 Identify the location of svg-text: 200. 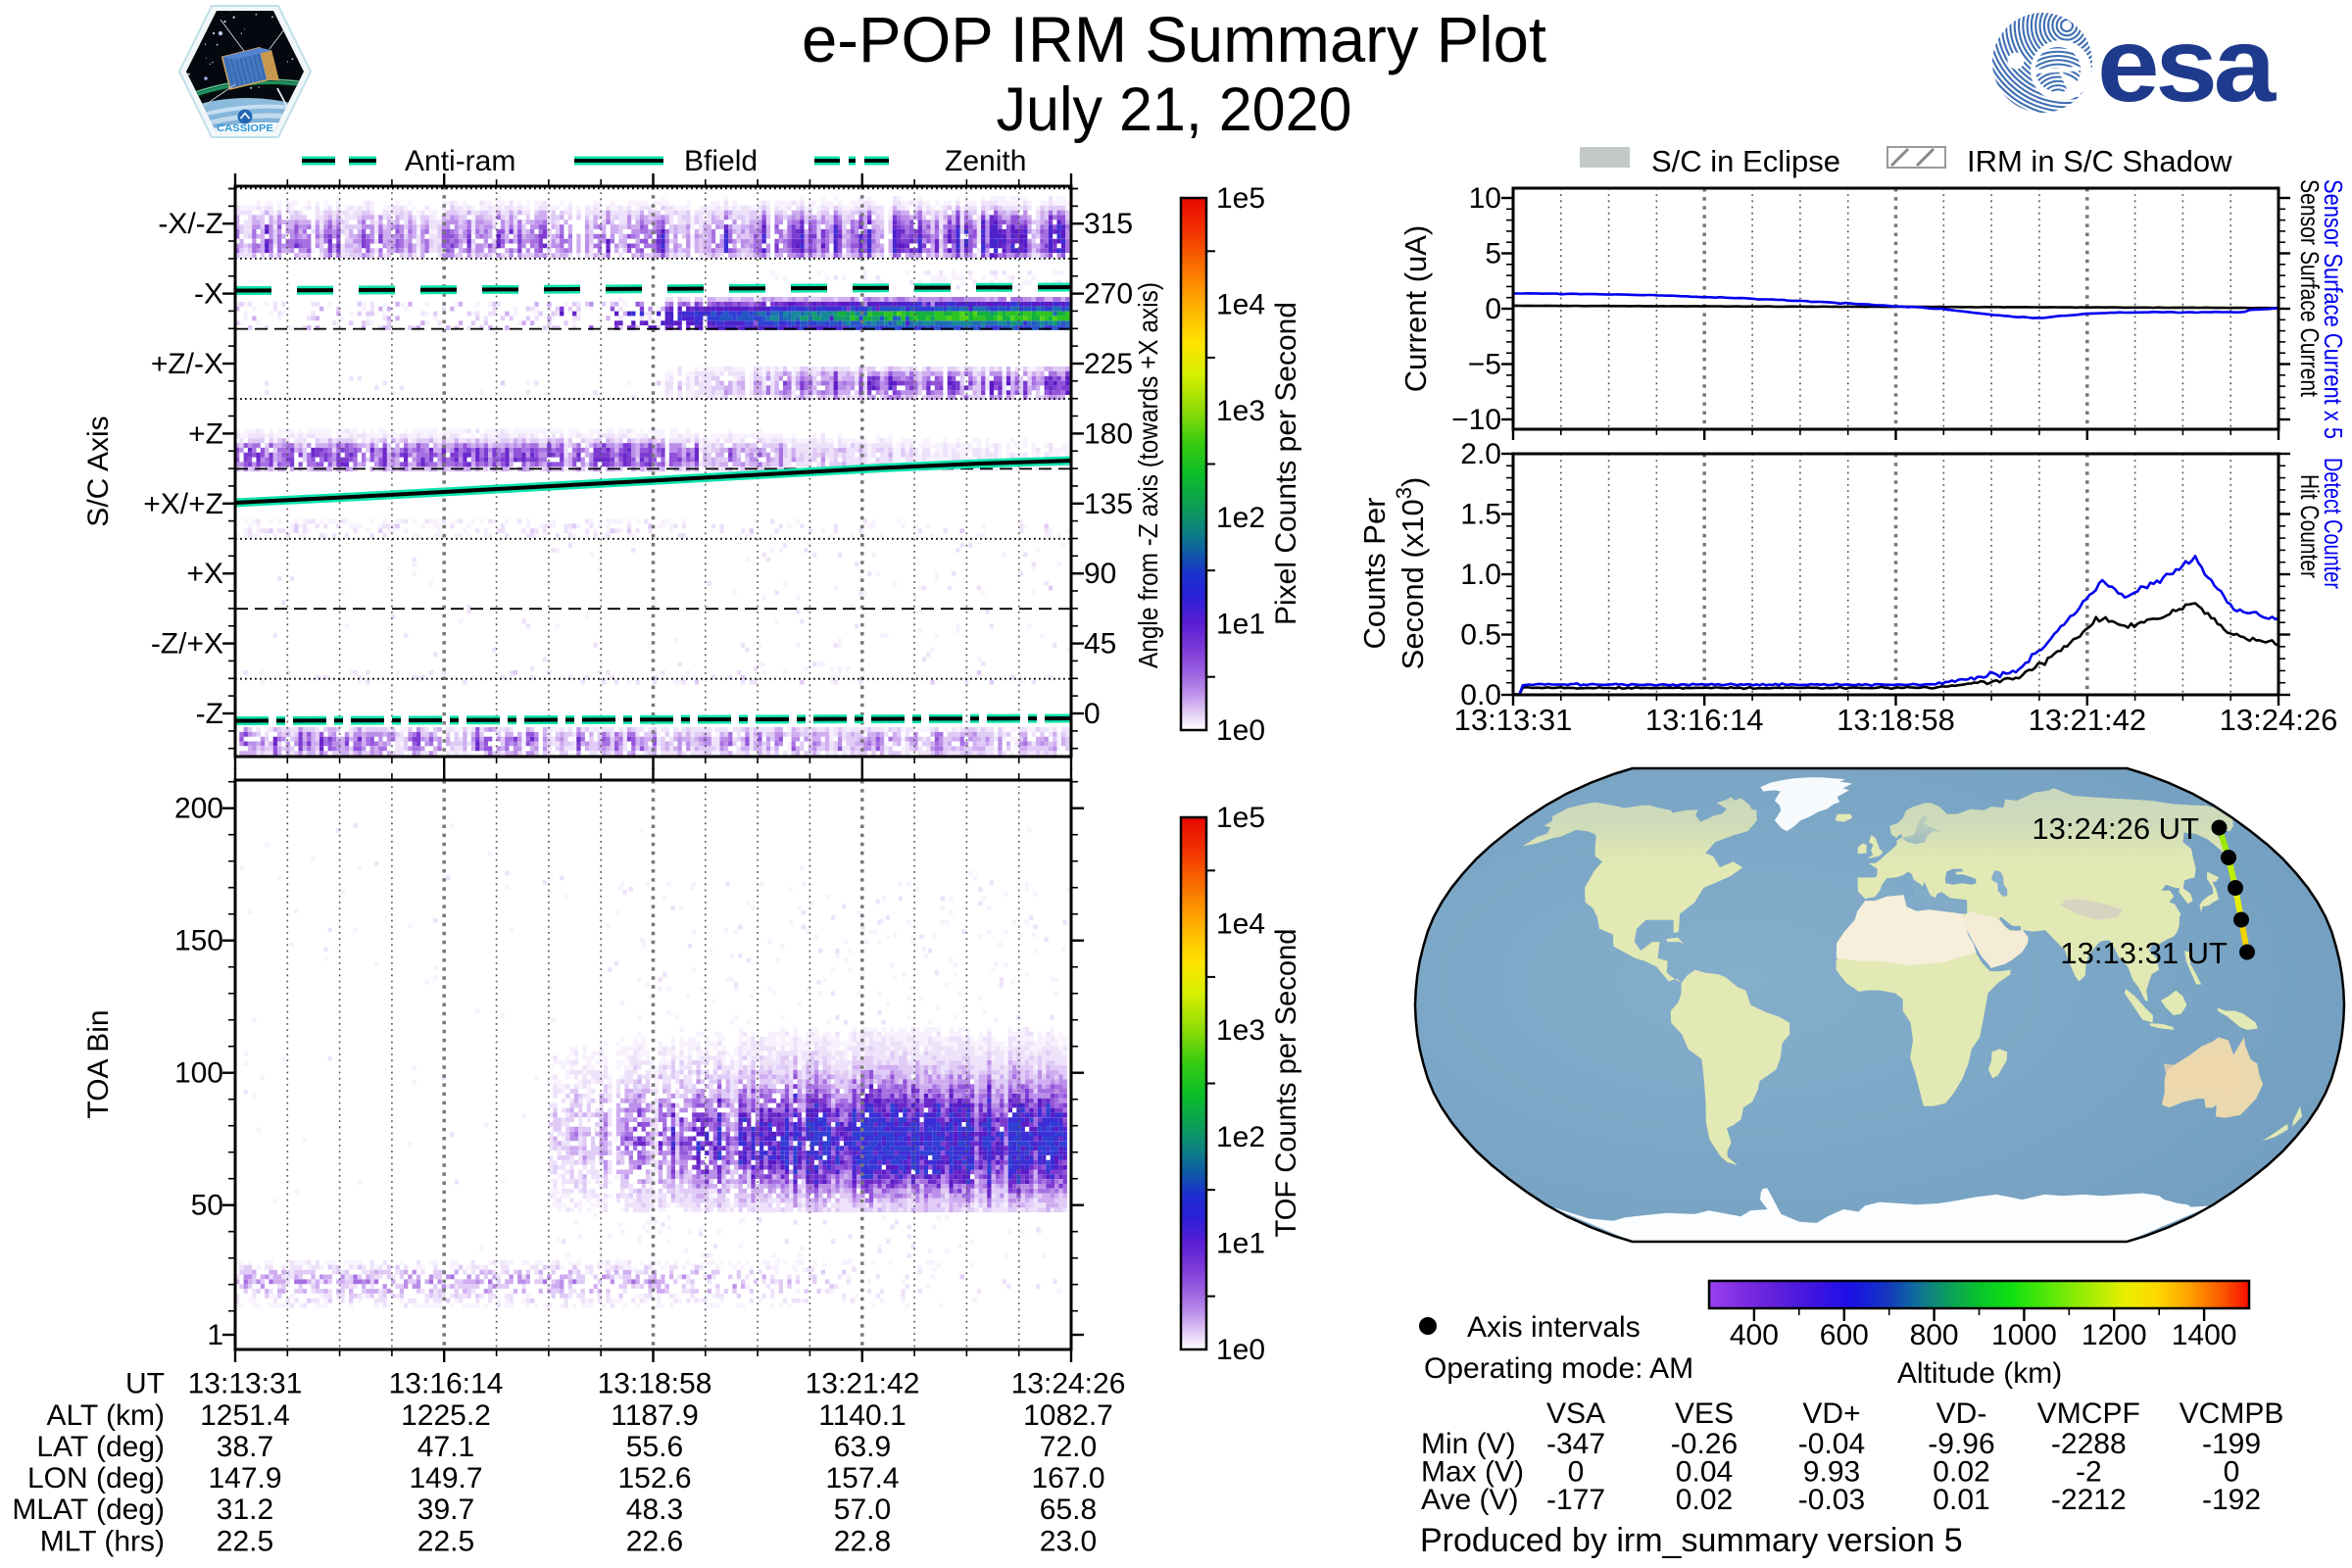
(198, 809).